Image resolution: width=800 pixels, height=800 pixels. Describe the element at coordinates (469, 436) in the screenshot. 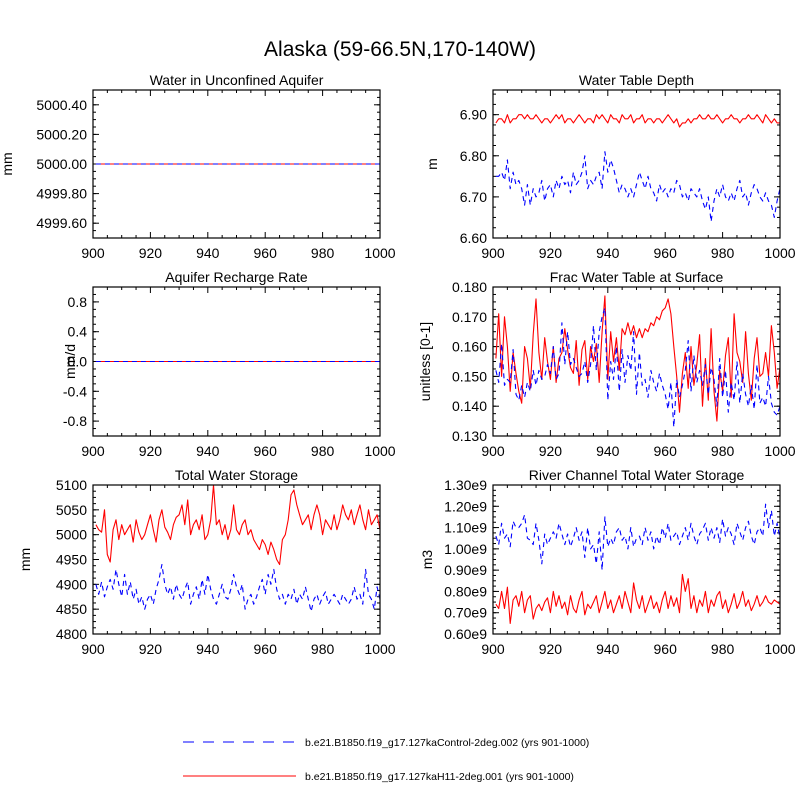

I see `y-tick-label: 0.130` at that location.